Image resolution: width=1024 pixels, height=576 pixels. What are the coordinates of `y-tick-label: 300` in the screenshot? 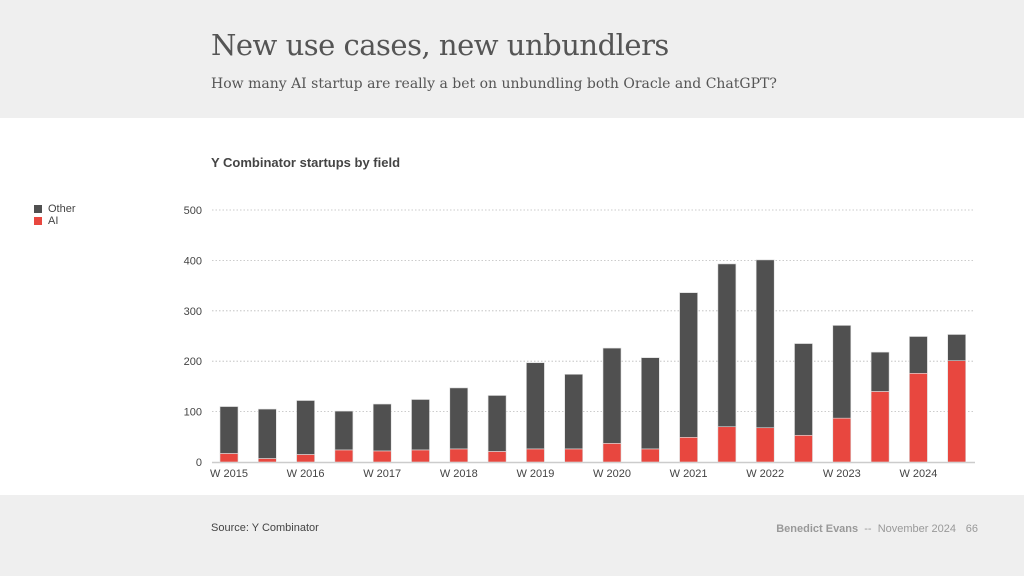 It's located at (193, 312).